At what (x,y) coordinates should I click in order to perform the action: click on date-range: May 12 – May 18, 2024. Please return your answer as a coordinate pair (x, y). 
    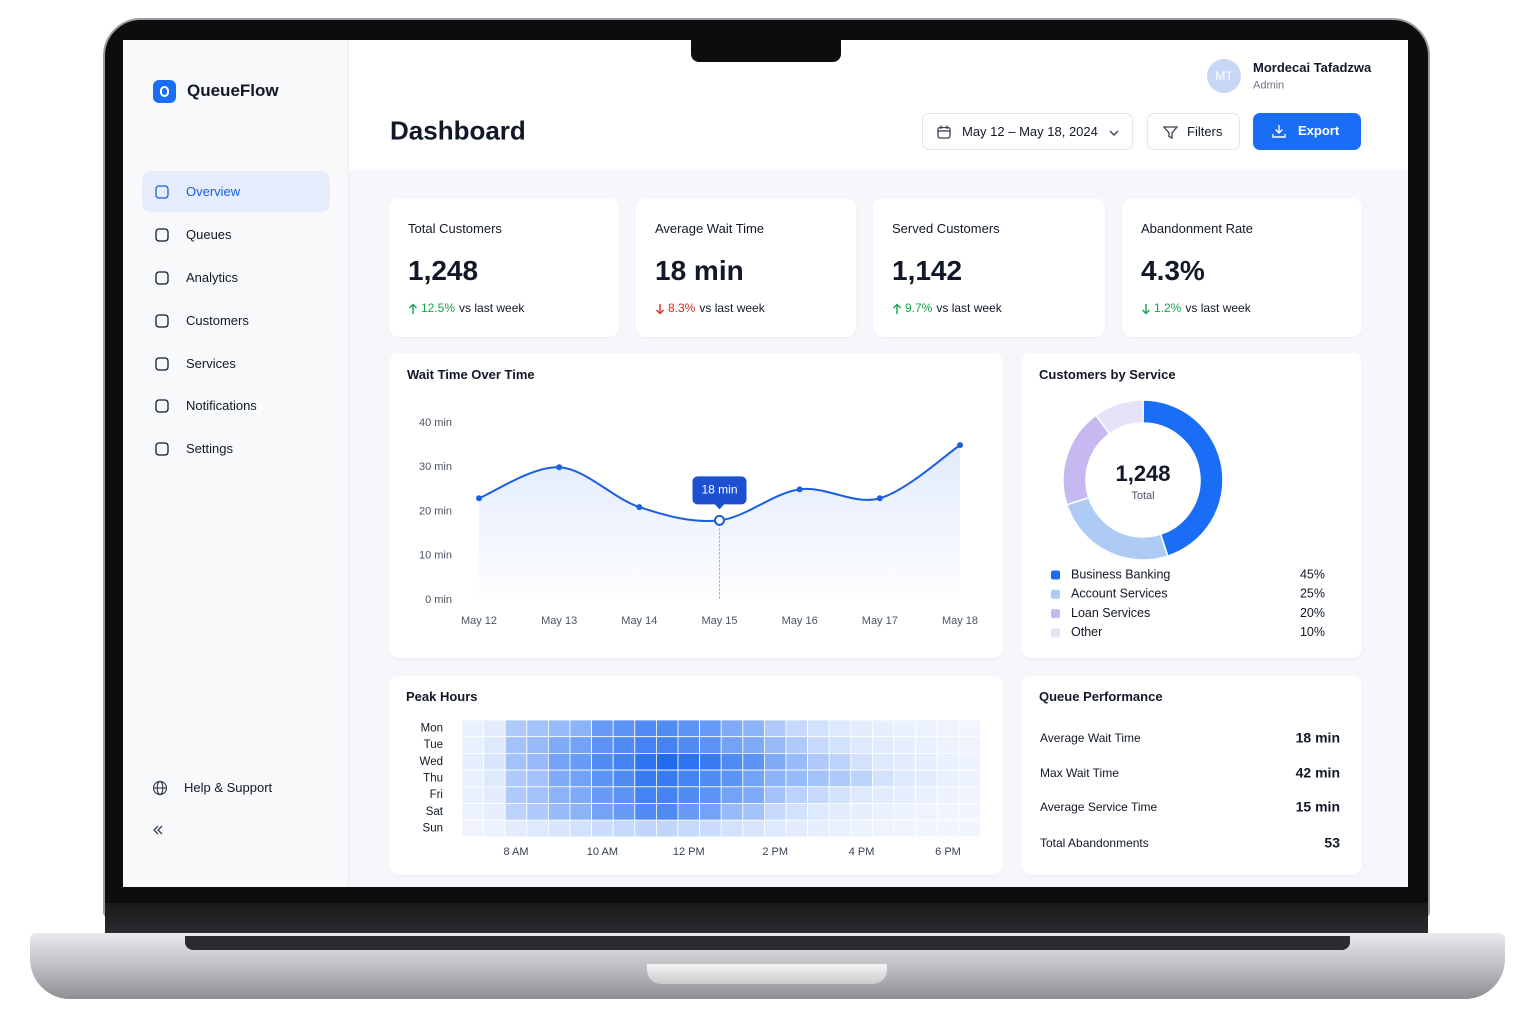
    Looking at the image, I should click on (1030, 132).